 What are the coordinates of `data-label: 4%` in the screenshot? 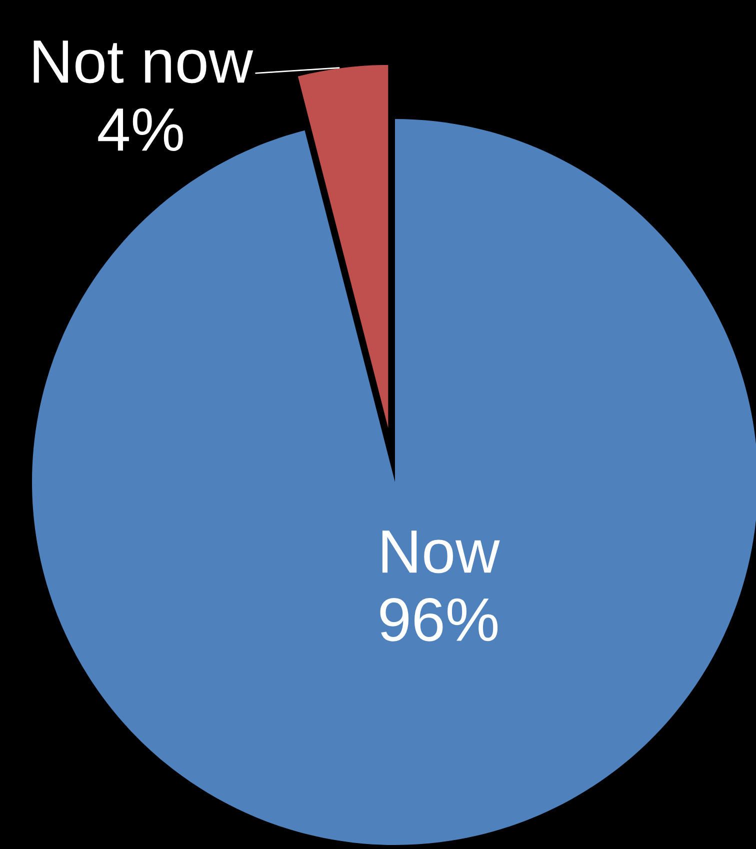 It's located at (140, 130).